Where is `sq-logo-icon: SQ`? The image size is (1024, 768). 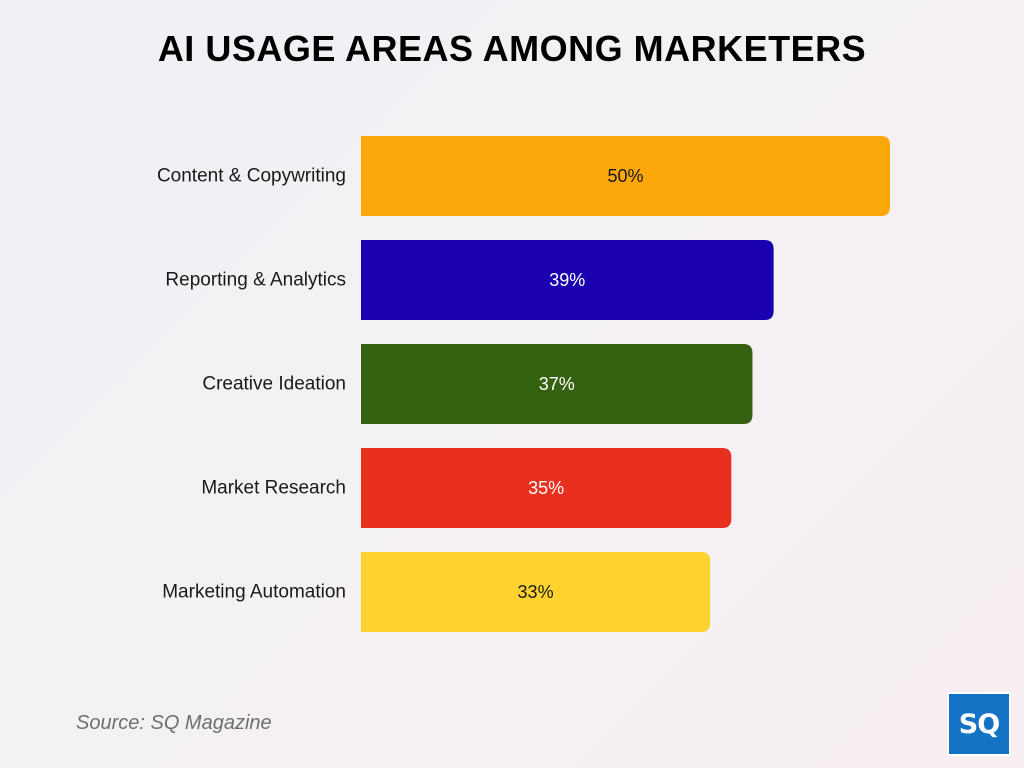
sq-logo-icon: SQ is located at coordinates (979, 724).